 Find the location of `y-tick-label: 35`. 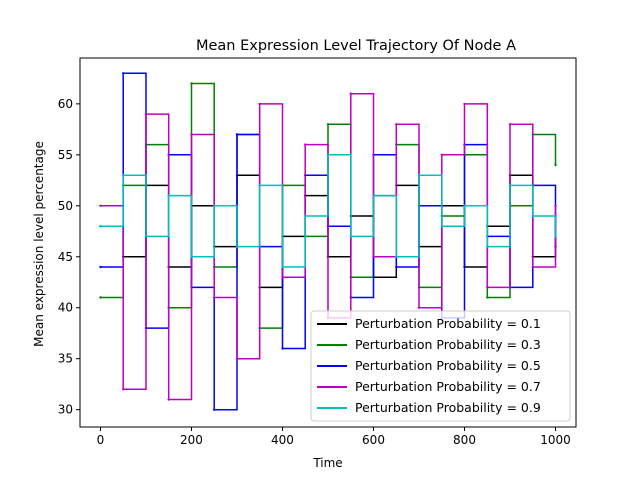

y-tick-label: 35 is located at coordinates (65, 359).